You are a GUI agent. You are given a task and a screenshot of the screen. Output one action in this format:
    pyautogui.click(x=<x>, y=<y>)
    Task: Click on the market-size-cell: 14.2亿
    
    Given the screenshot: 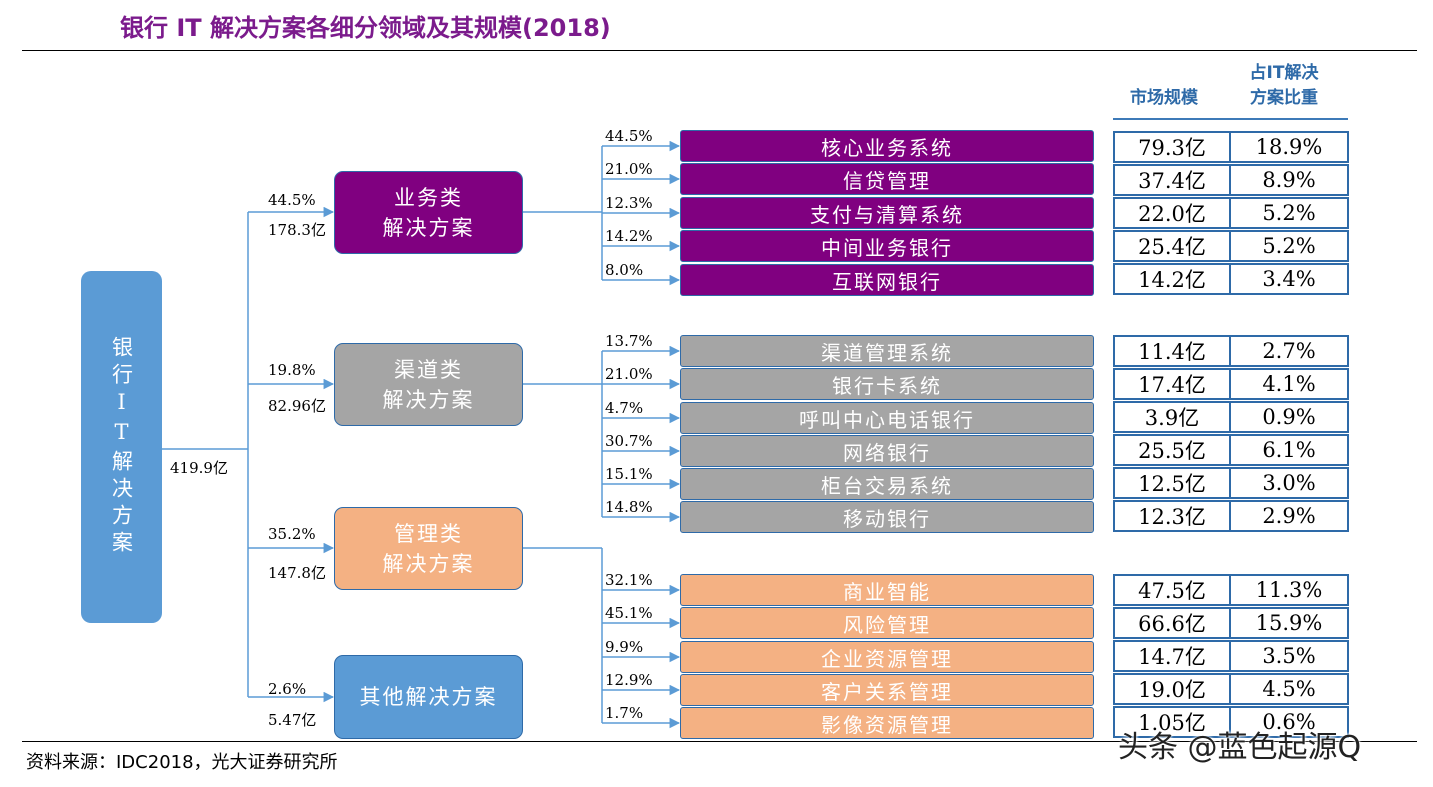 What is the action you would take?
    pyautogui.click(x=1172, y=279)
    